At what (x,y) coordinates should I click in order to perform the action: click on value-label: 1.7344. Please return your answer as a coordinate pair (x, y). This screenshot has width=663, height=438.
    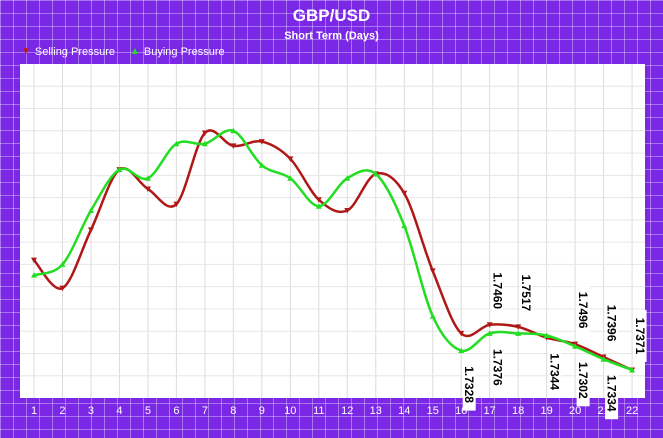
    Looking at the image, I should click on (555, 371).